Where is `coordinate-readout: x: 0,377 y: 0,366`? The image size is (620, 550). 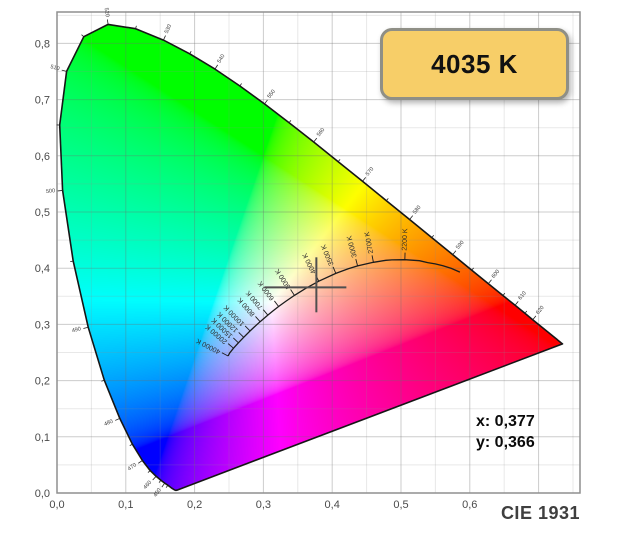
coordinate-readout: x: 0,377 y: 0,366 is located at coordinates (505, 432).